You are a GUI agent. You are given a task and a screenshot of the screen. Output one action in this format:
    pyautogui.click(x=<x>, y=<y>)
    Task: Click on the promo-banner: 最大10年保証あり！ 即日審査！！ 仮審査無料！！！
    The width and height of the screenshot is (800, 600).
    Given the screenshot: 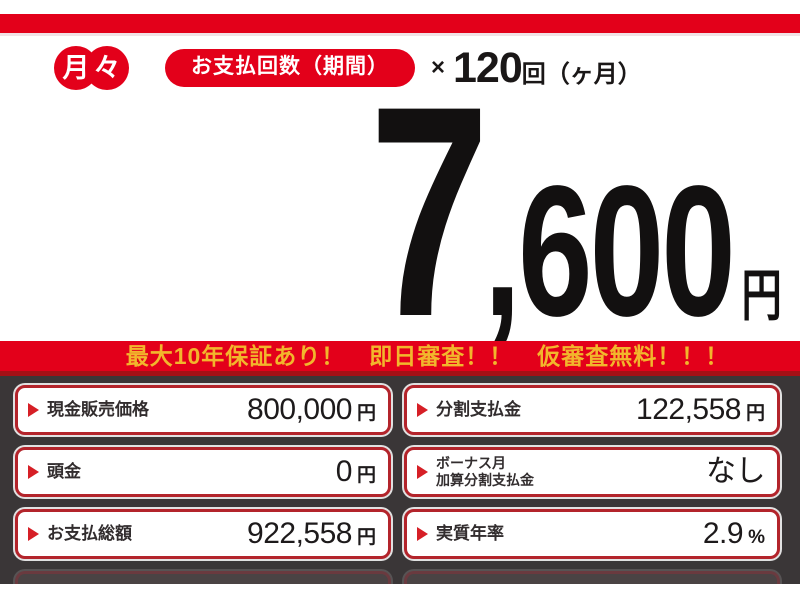 What is the action you would take?
    pyautogui.click(x=400, y=358)
    